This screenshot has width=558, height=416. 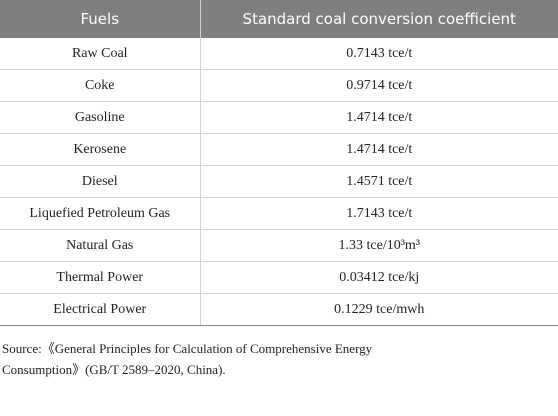 What do you see at coordinates (100, 117) in the screenshot?
I see `fuel-cell: Gasoline` at bounding box center [100, 117].